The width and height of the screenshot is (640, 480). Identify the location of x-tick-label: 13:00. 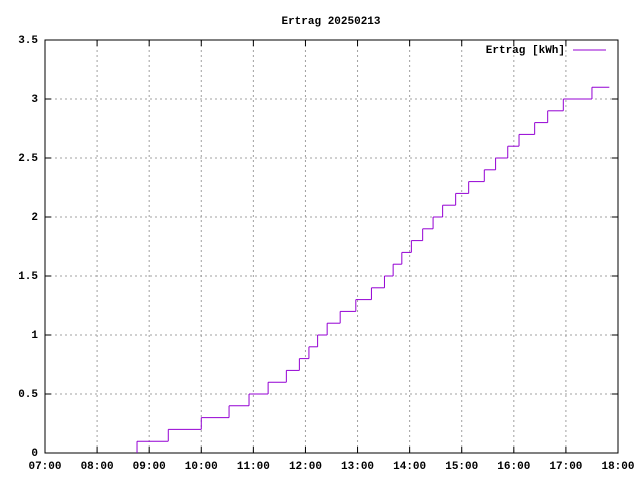
(357, 467).